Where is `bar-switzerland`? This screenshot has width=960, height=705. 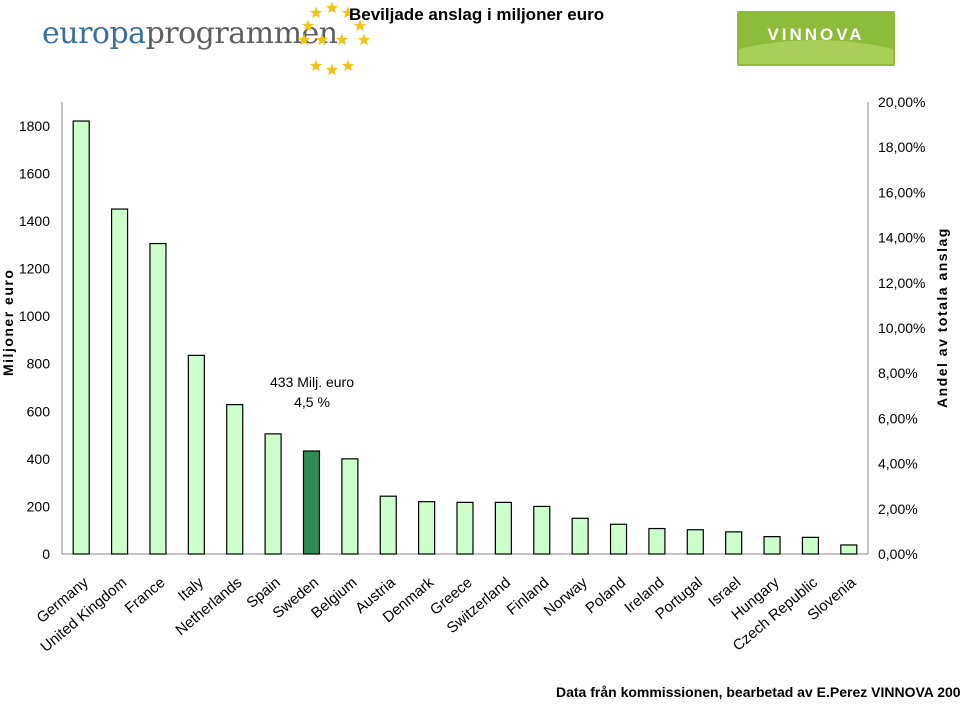 bar-switzerland is located at coordinates (503, 528).